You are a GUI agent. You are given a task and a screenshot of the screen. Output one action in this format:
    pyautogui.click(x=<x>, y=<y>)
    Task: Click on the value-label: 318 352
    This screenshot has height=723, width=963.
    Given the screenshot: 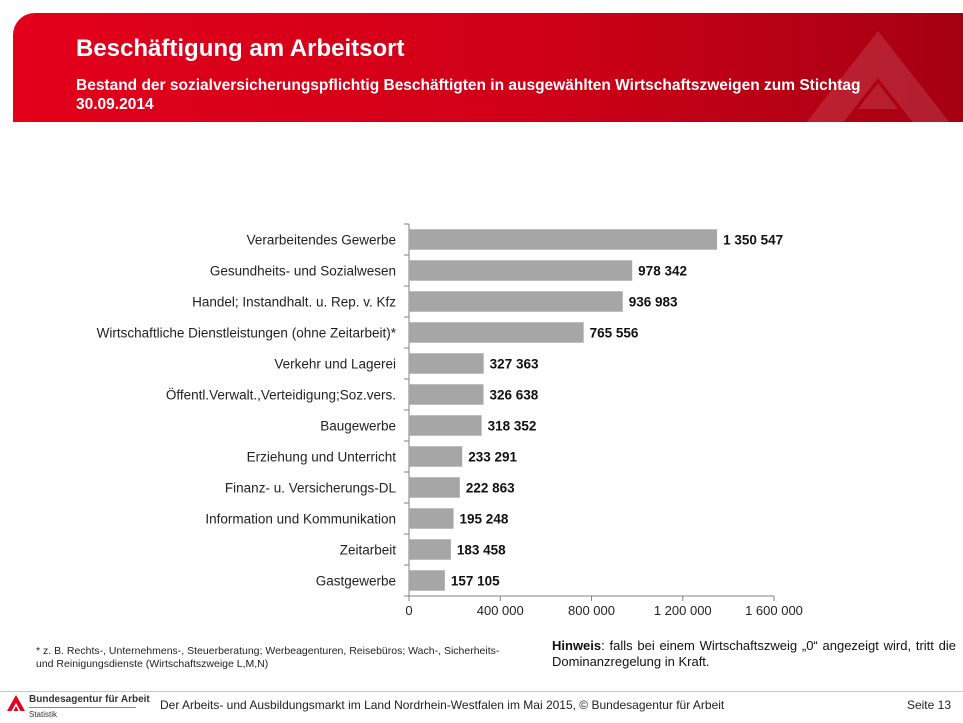 What is the action you would take?
    pyautogui.click(x=512, y=426)
    